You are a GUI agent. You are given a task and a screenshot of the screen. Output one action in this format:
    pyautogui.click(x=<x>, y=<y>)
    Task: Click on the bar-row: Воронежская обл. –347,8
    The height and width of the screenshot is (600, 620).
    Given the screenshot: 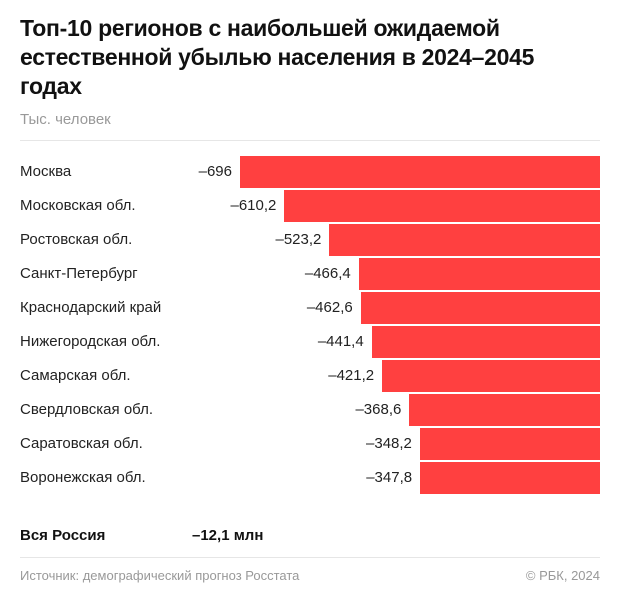 What is the action you would take?
    pyautogui.click(x=310, y=478)
    